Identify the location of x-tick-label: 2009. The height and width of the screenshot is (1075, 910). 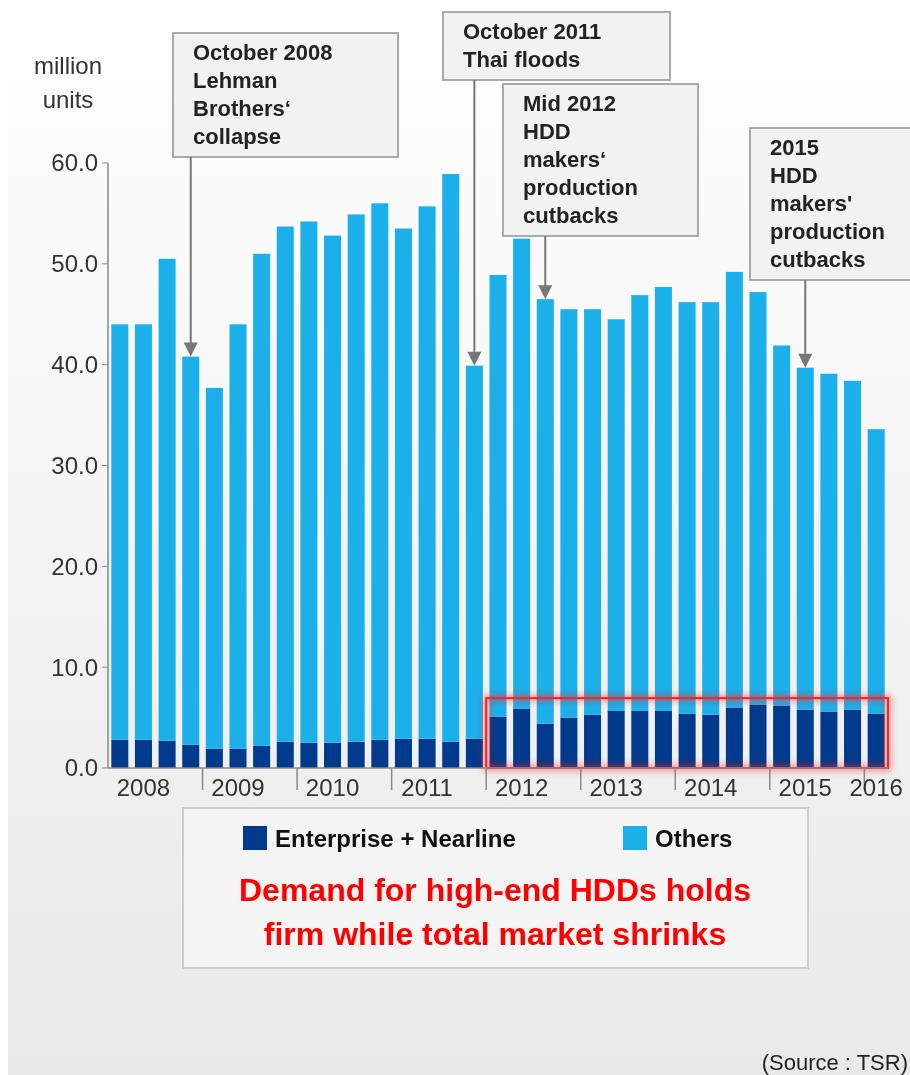
(238, 787).